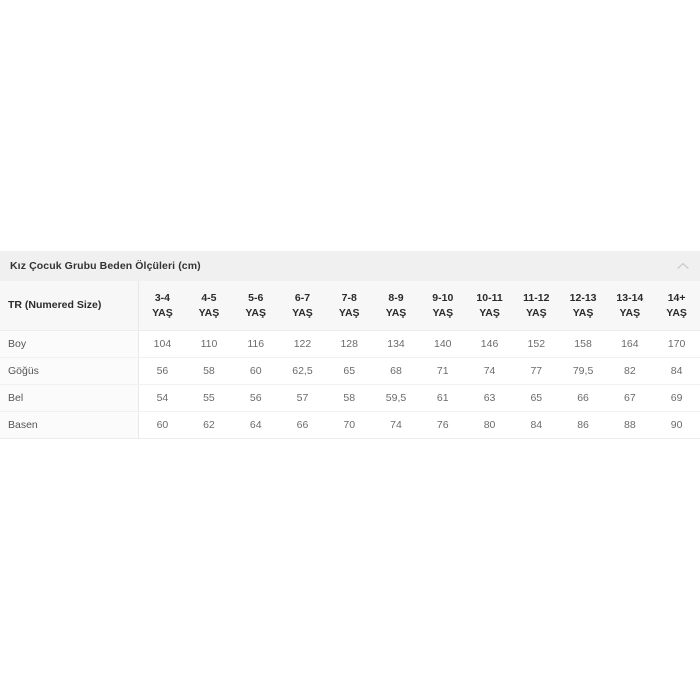  Describe the element at coordinates (70, 344) in the screenshot. I see `row-label-0: Boy` at that location.